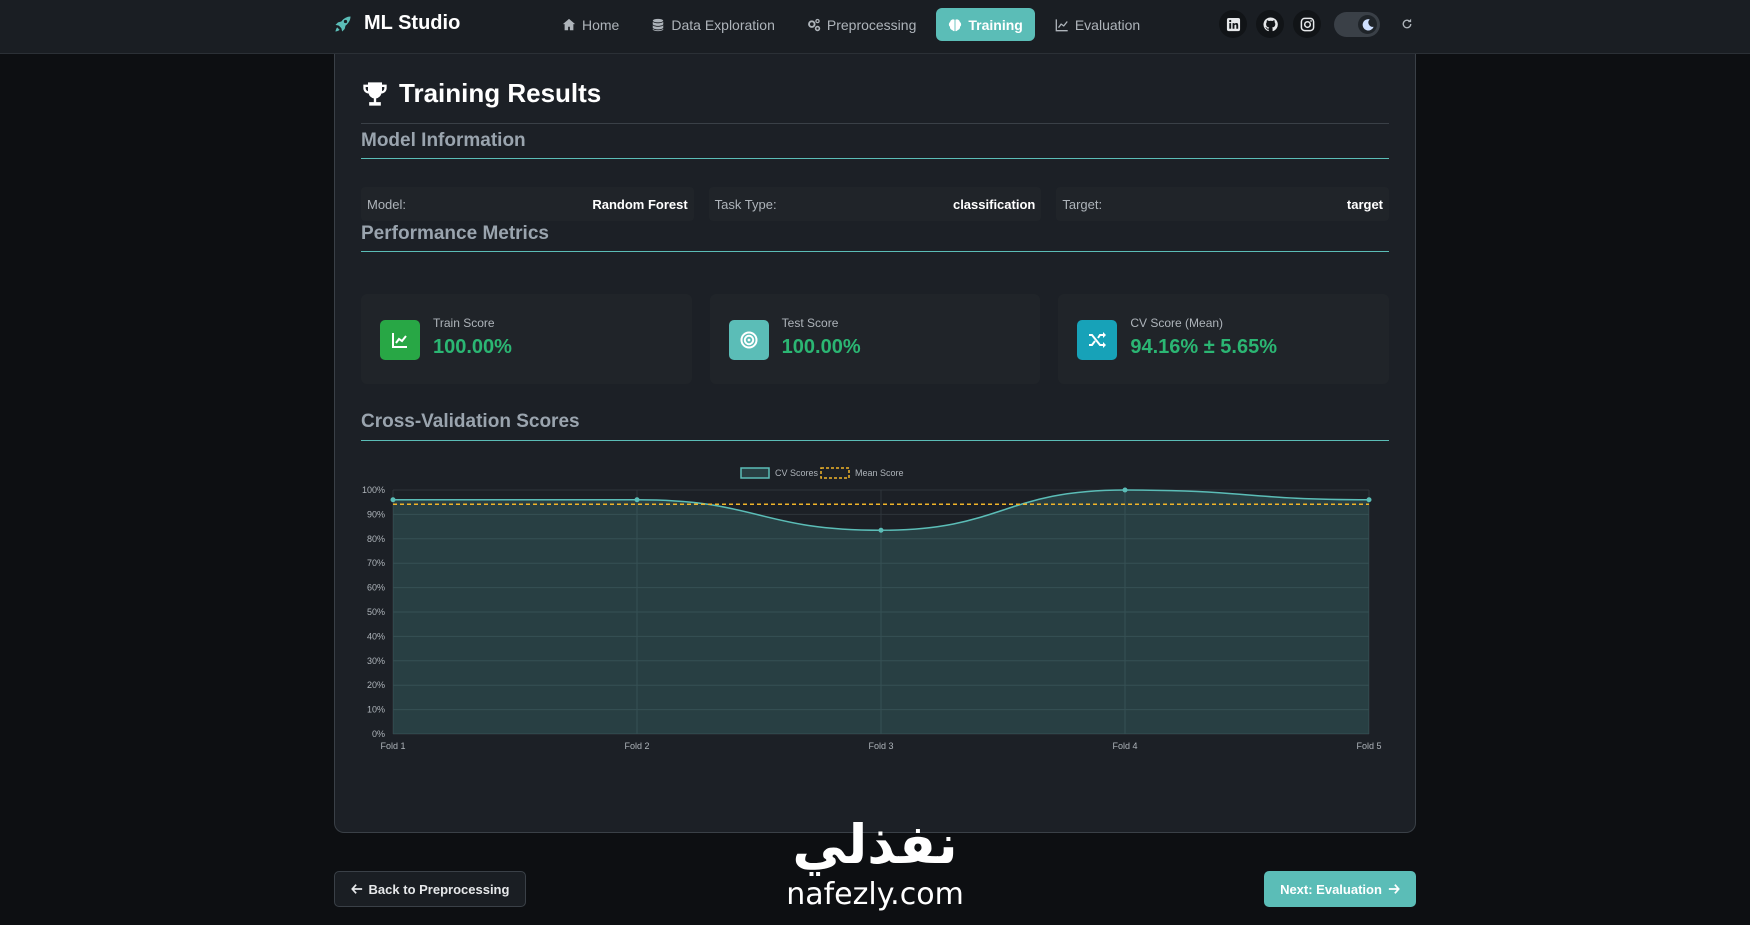 Image resolution: width=1750 pixels, height=925 pixels. What do you see at coordinates (373, 490) in the screenshot?
I see `y-tick-label: 100%` at bounding box center [373, 490].